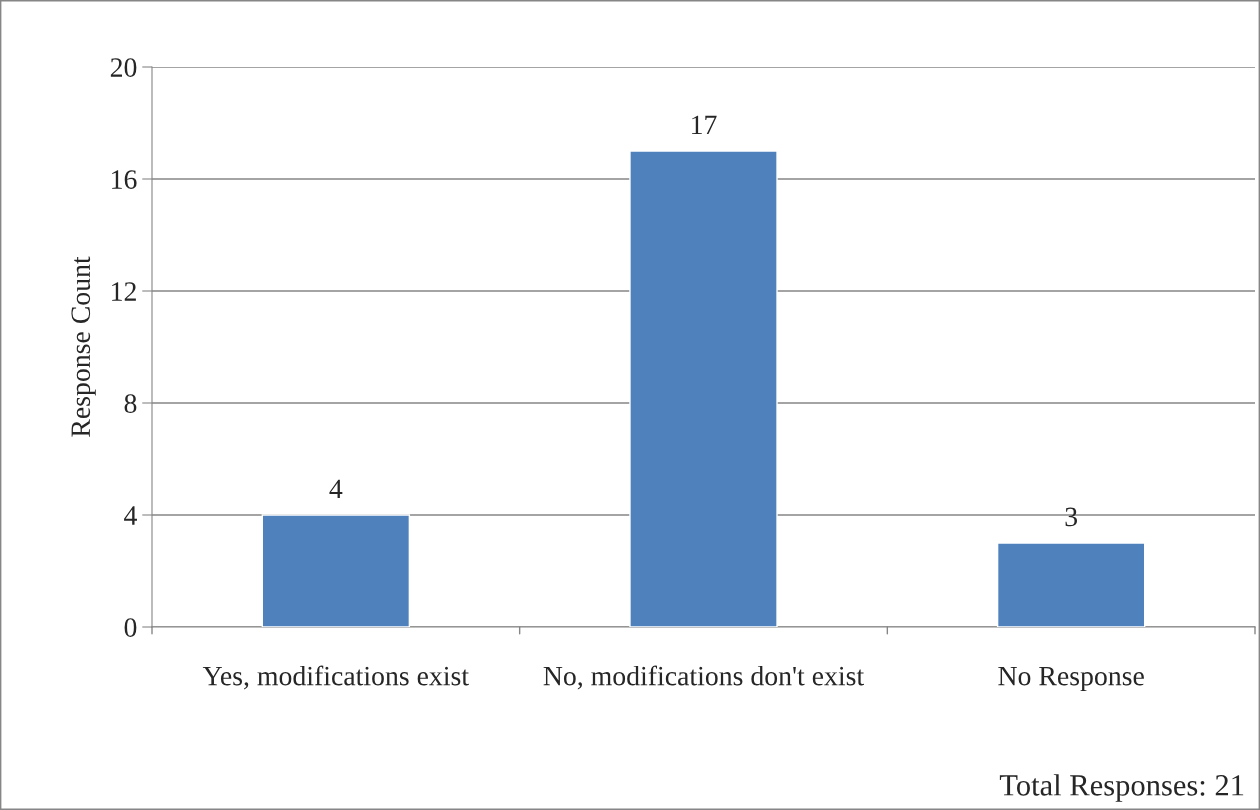 This screenshot has height=810, width=1260. Describe the element at coordinates (124, 291) in the screenshot. I see `y-tick-label: 12` at that location.